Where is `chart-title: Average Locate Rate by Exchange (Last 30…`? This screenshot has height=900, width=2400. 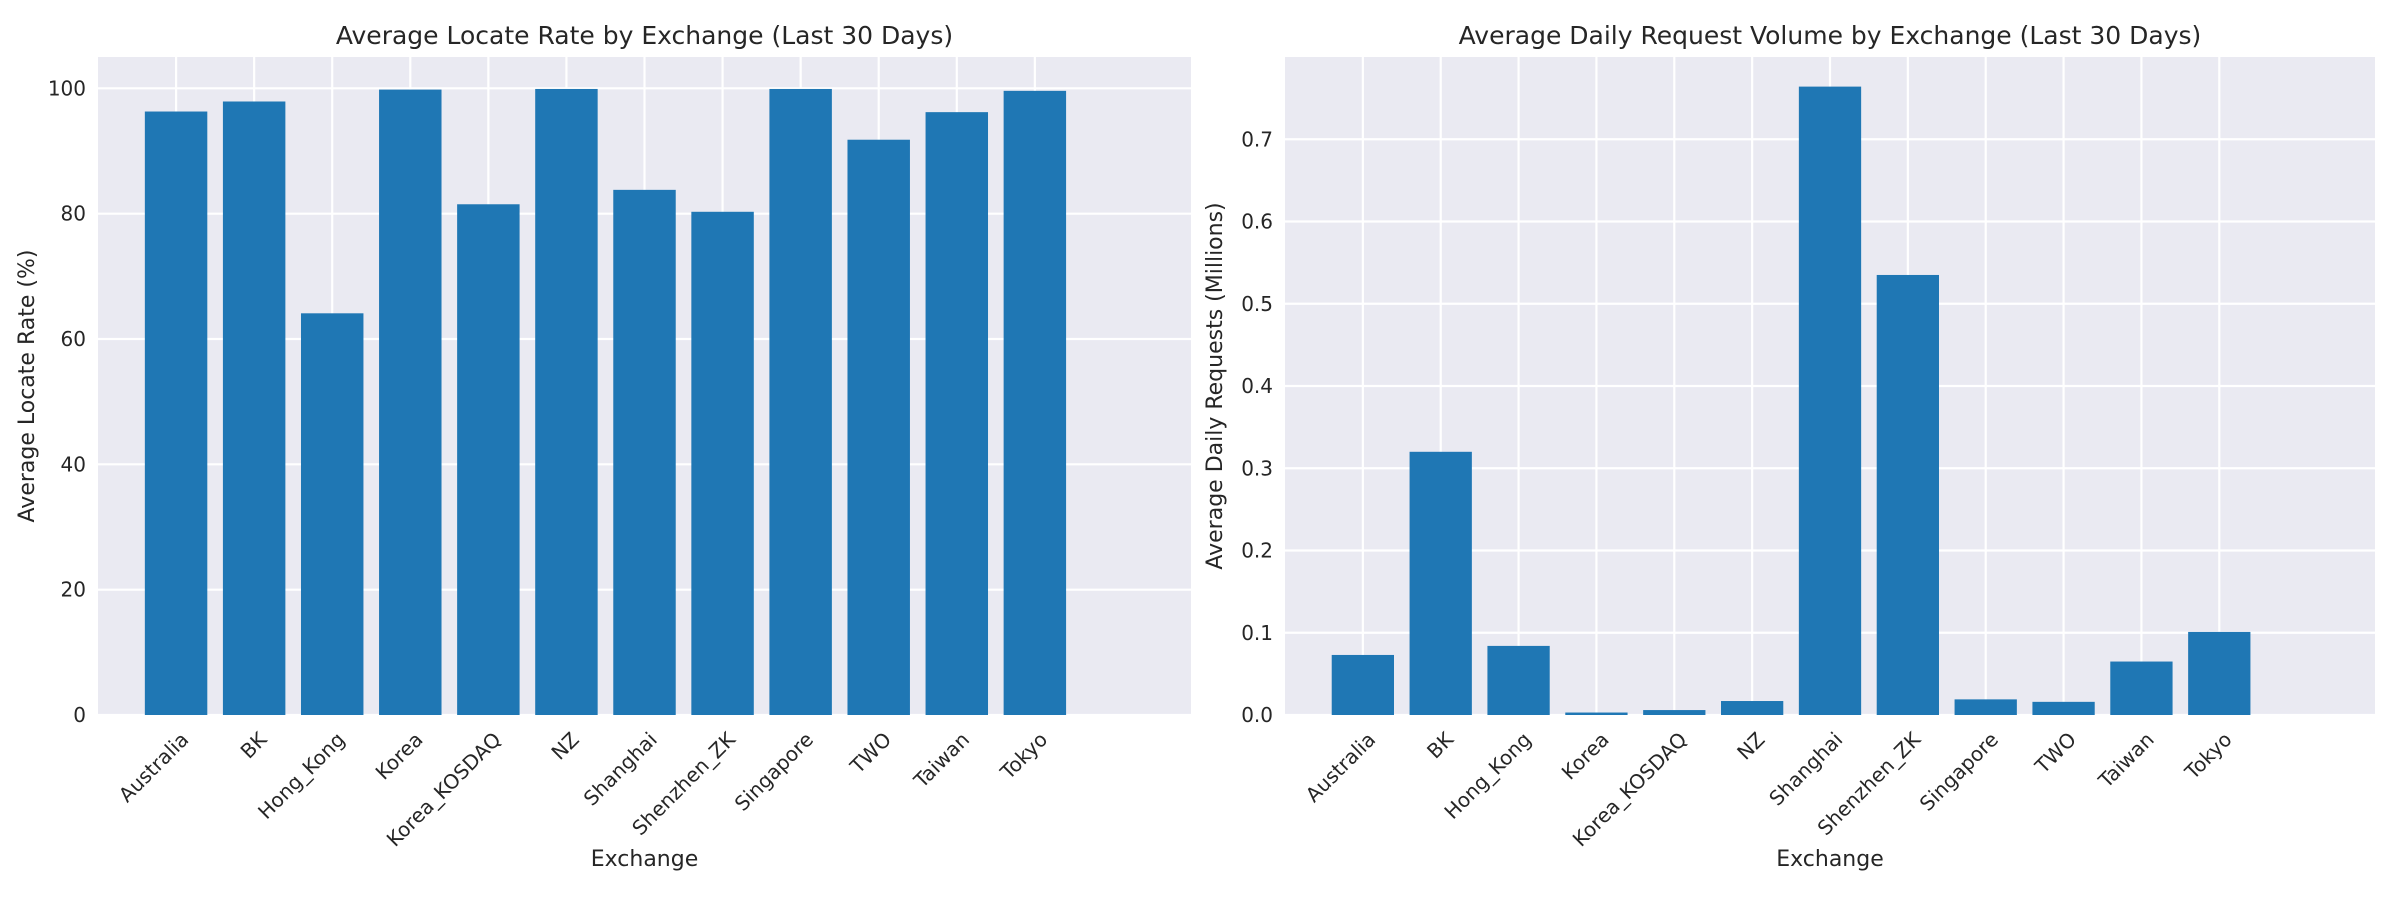 chart-title: Average Locate Rate by Exchange (Last 30… is located at coordinates (644, 35).